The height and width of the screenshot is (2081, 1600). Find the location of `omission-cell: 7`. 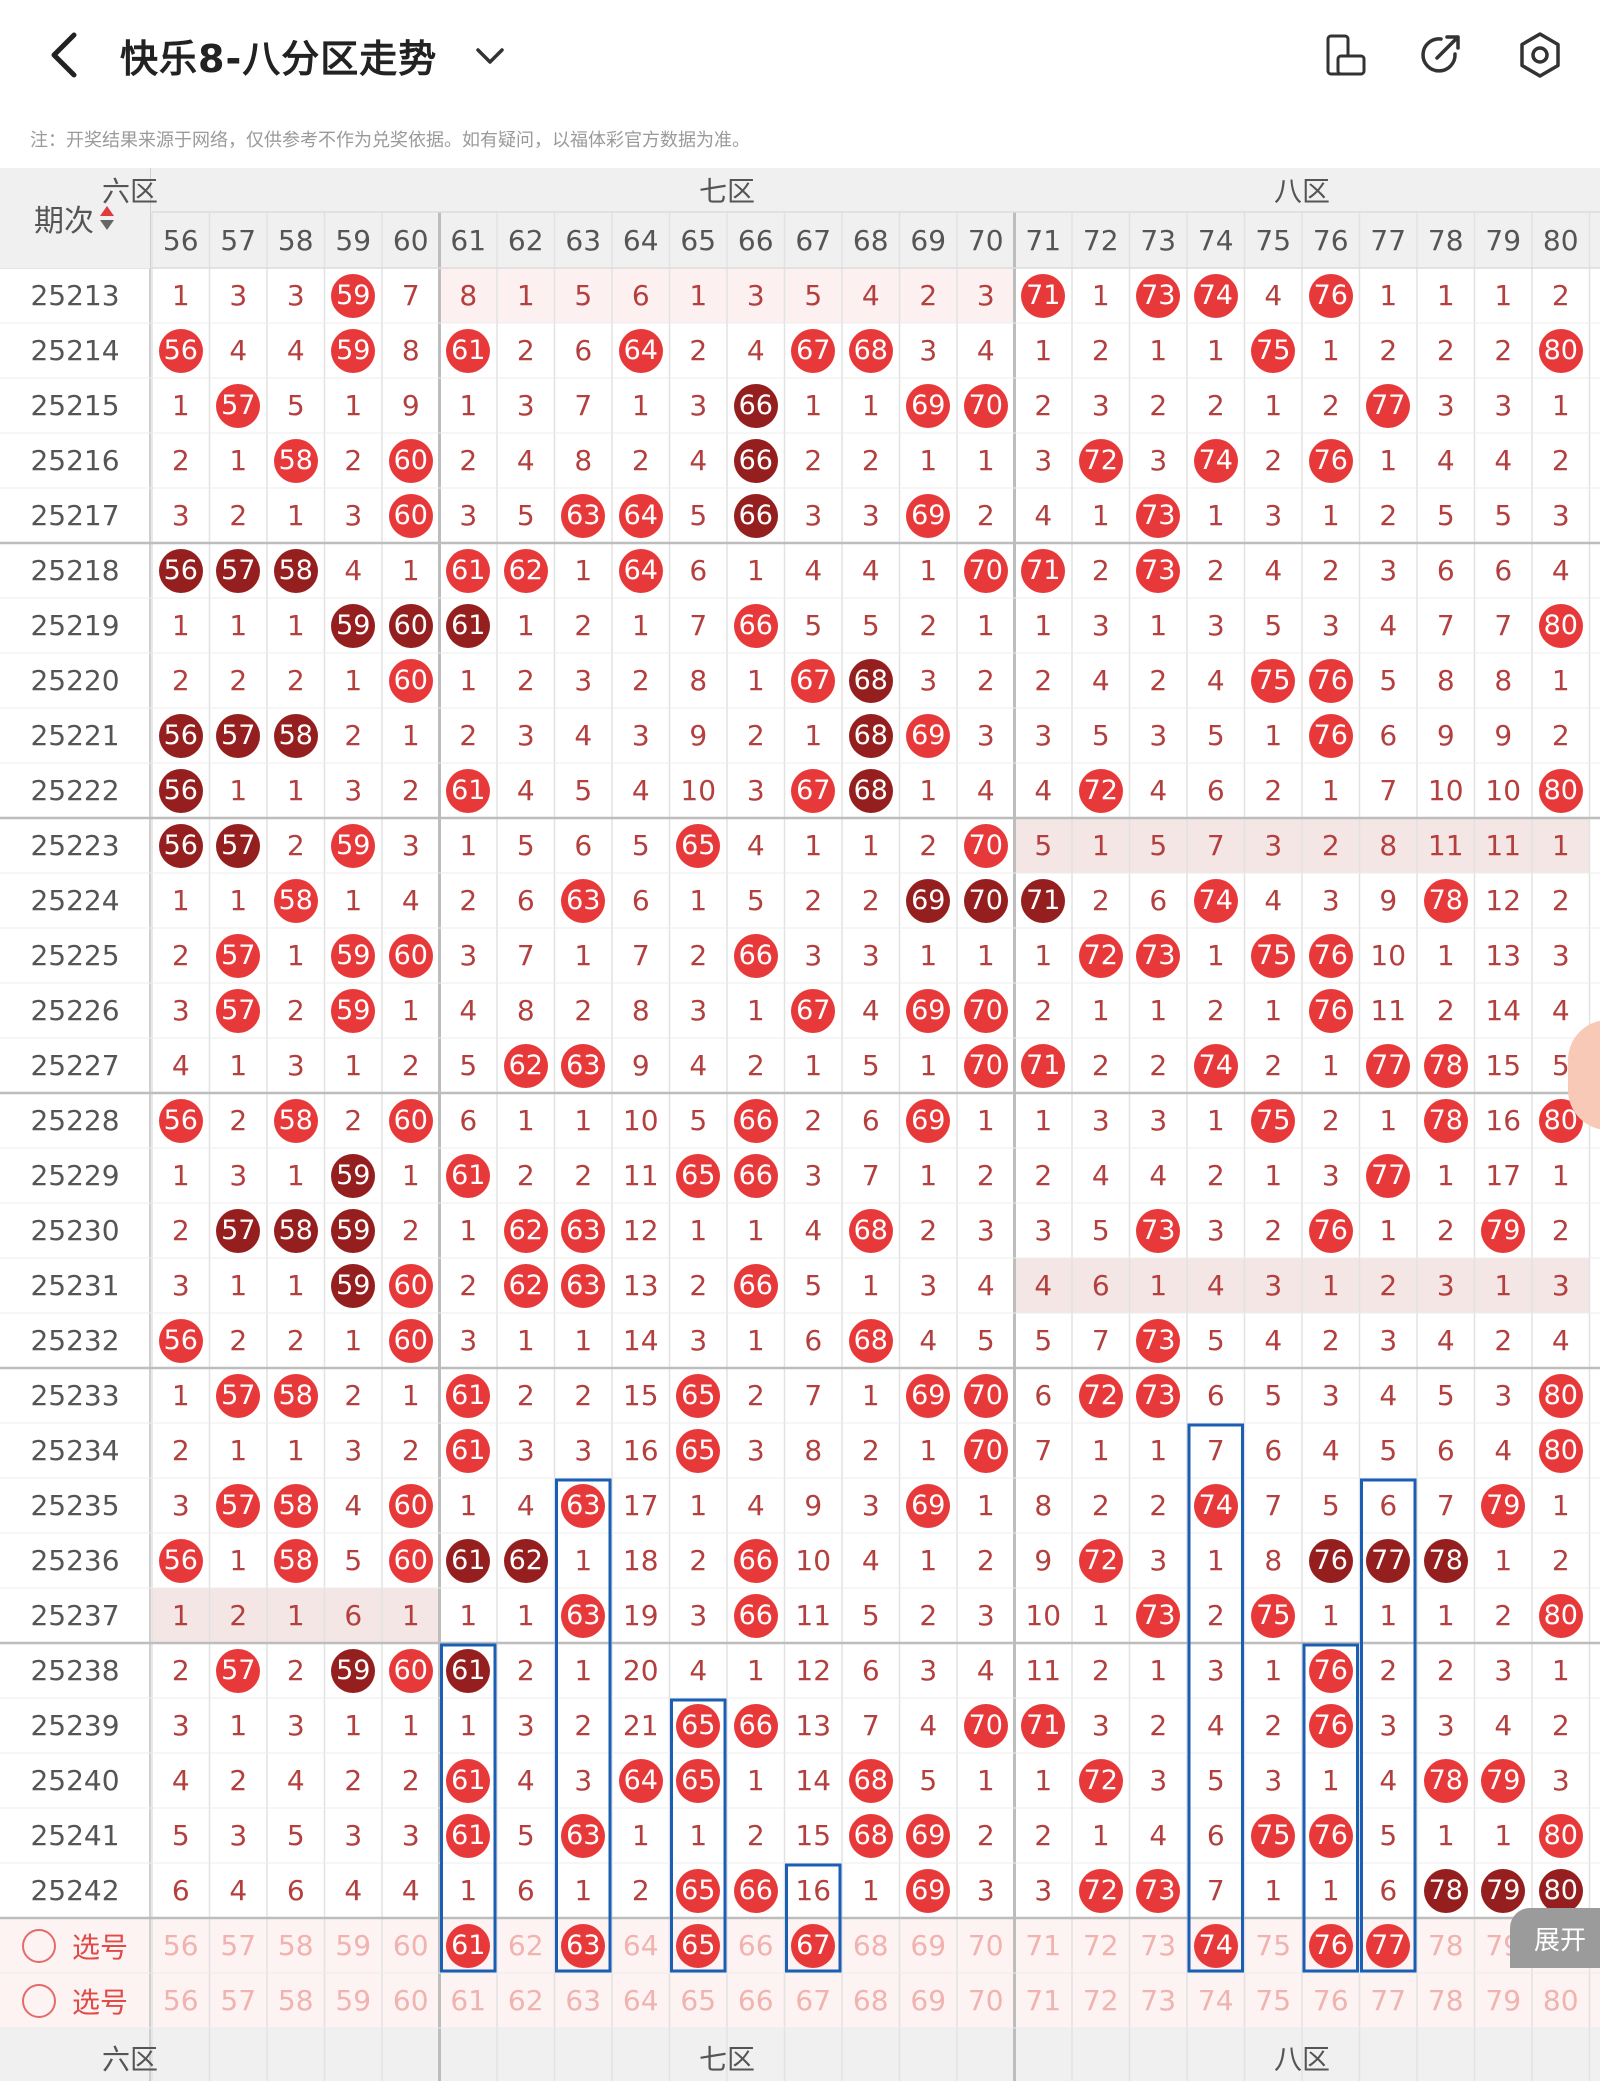

omission-cell: 7 is located at coordinates (1215, 1450).